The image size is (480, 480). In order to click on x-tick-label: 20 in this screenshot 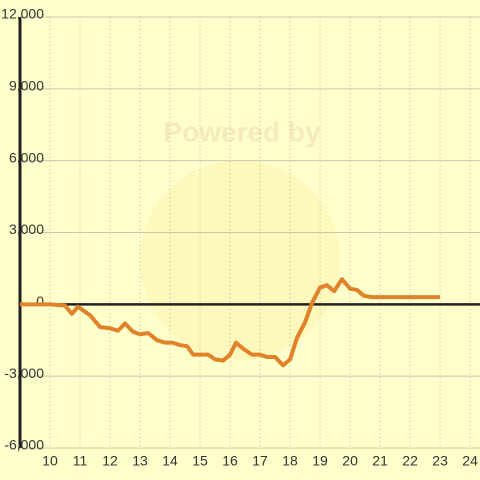, I will do `click(350, 461)`.